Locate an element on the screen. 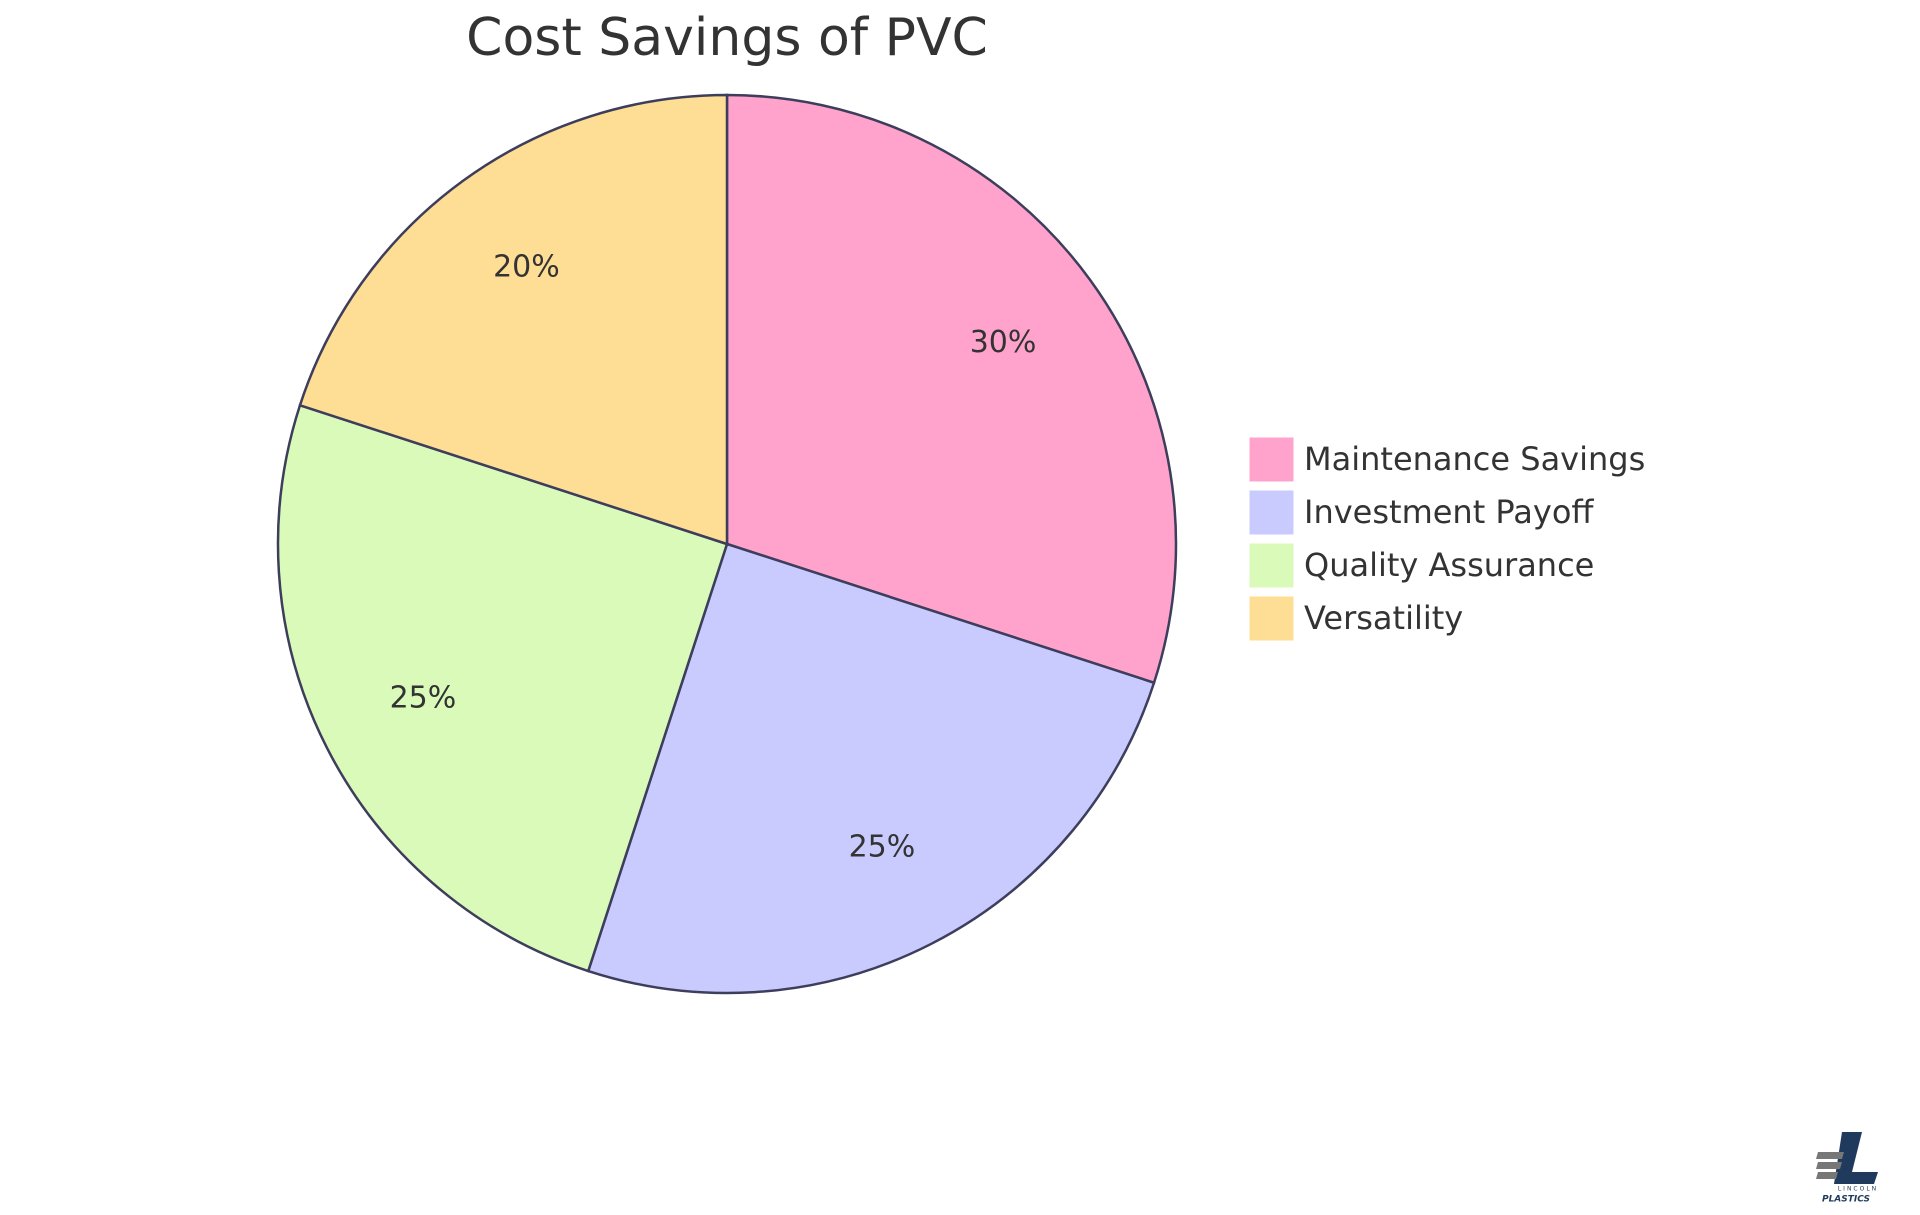  slice-label: 30% is located at coordinates (1003, 342).